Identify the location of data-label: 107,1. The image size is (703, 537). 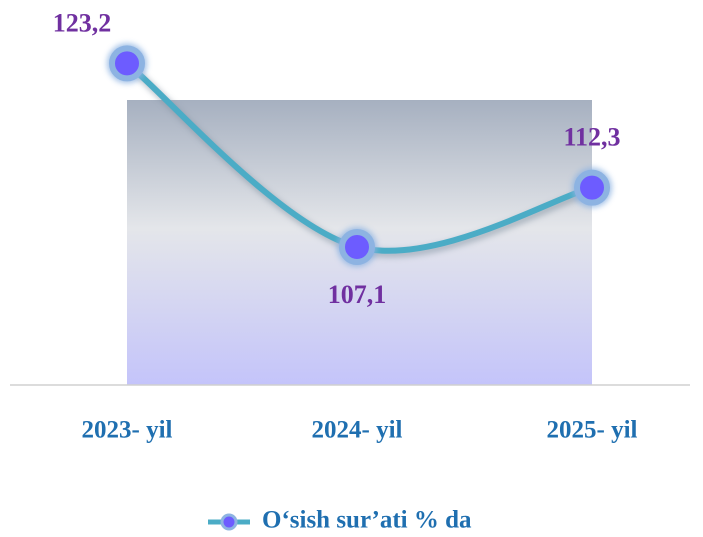
(357, 294).